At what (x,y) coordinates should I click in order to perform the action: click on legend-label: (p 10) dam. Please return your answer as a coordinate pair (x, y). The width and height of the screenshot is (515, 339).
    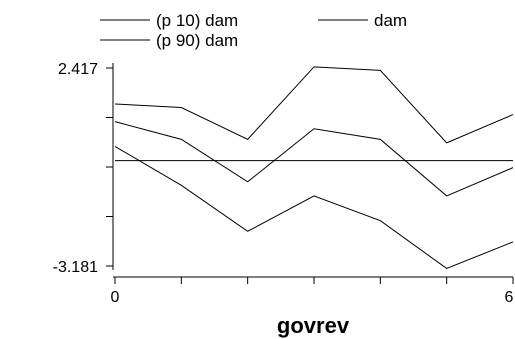
    Looking at the image, I should click on (197, 20).